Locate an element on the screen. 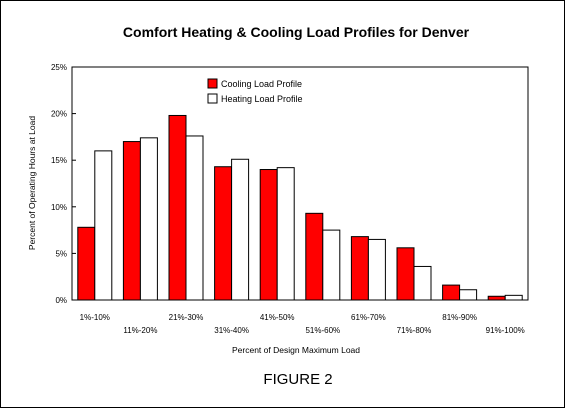 The image size is (565, 408). y-tick-label: 15% is located at coordinates (59, 160).